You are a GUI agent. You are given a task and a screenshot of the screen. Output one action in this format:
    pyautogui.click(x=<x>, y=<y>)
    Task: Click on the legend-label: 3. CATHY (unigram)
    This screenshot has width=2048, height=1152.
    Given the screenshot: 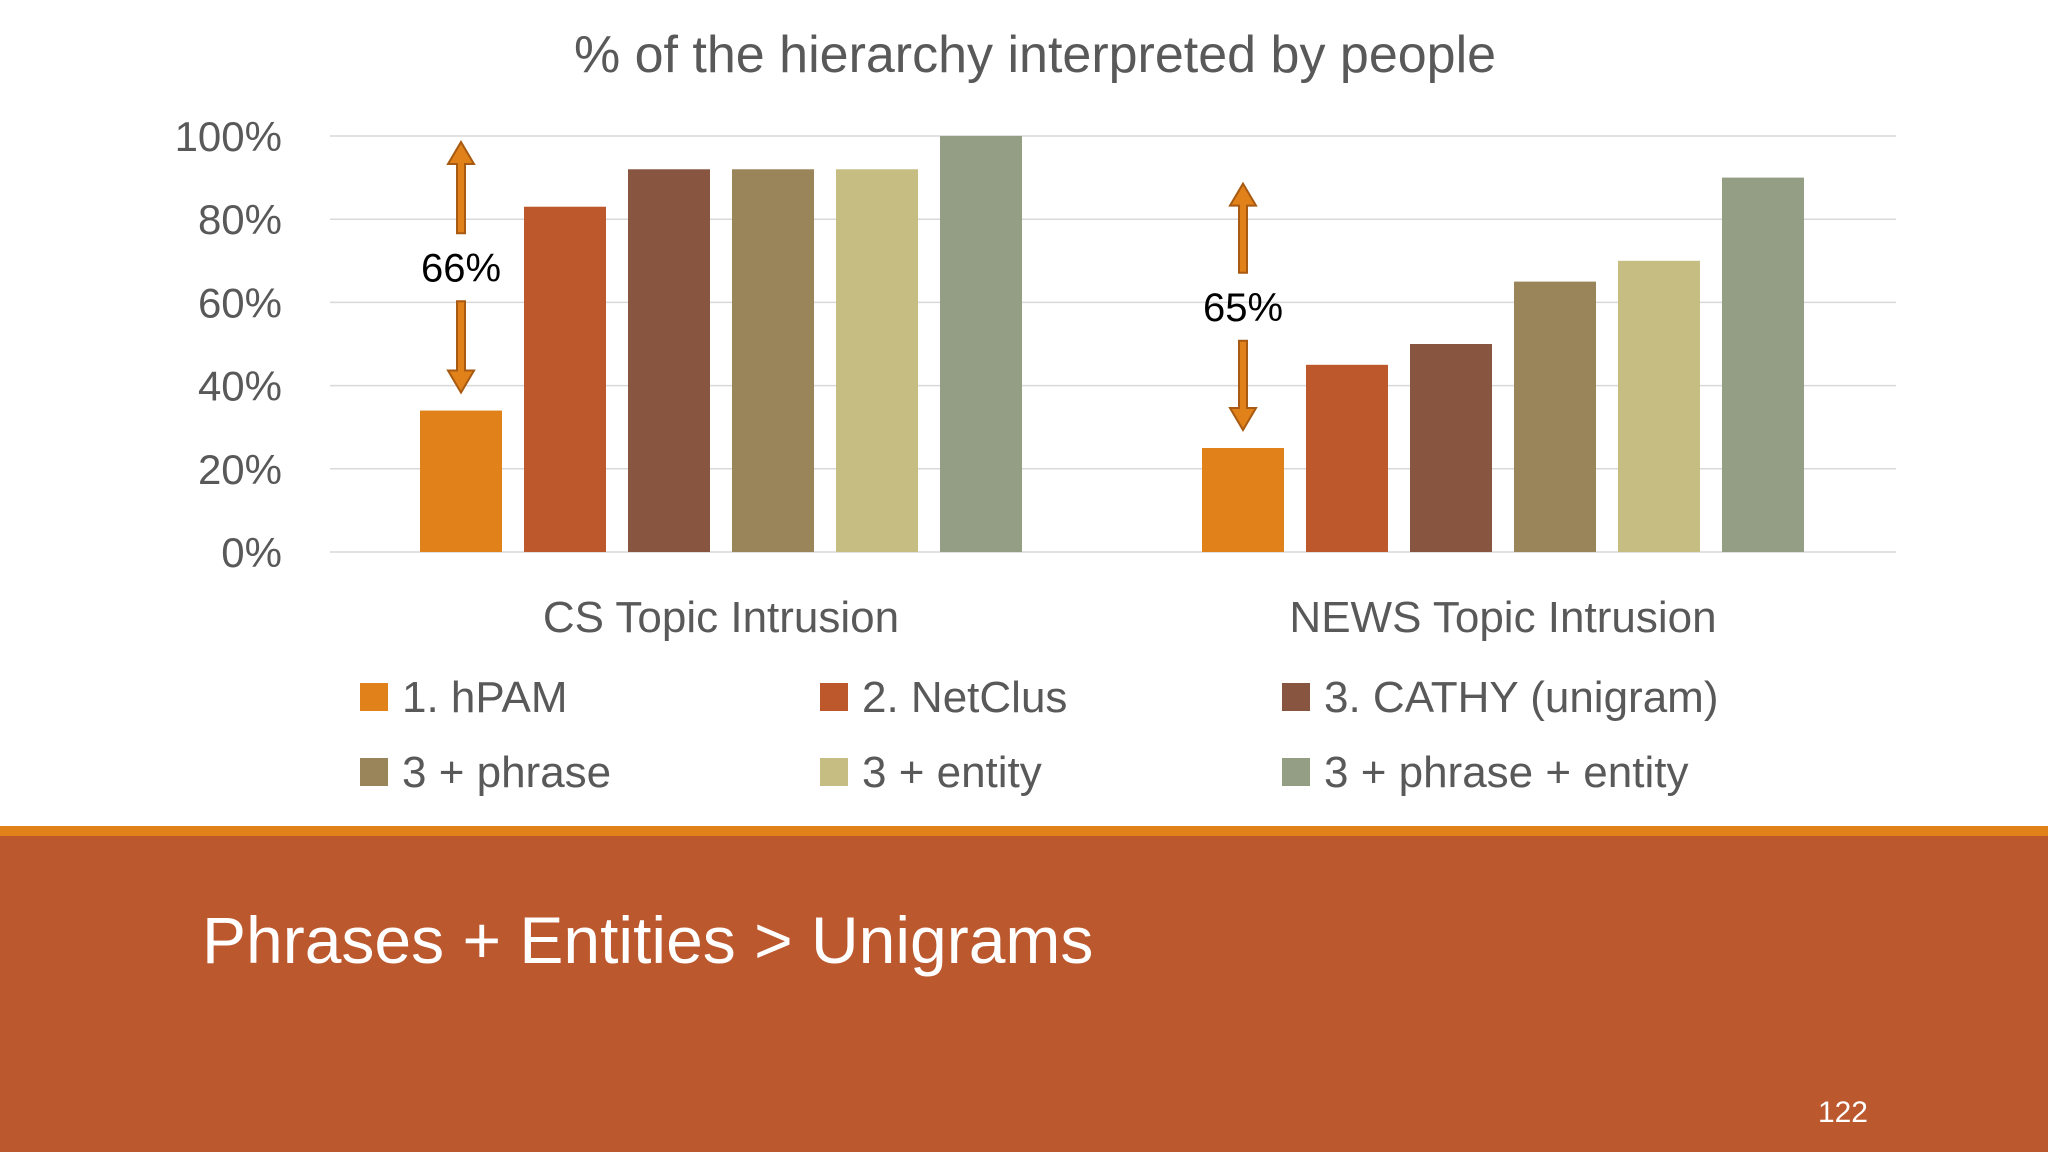 What is the action you would take?
    pyautogui.click(x=1521, y=697)
    